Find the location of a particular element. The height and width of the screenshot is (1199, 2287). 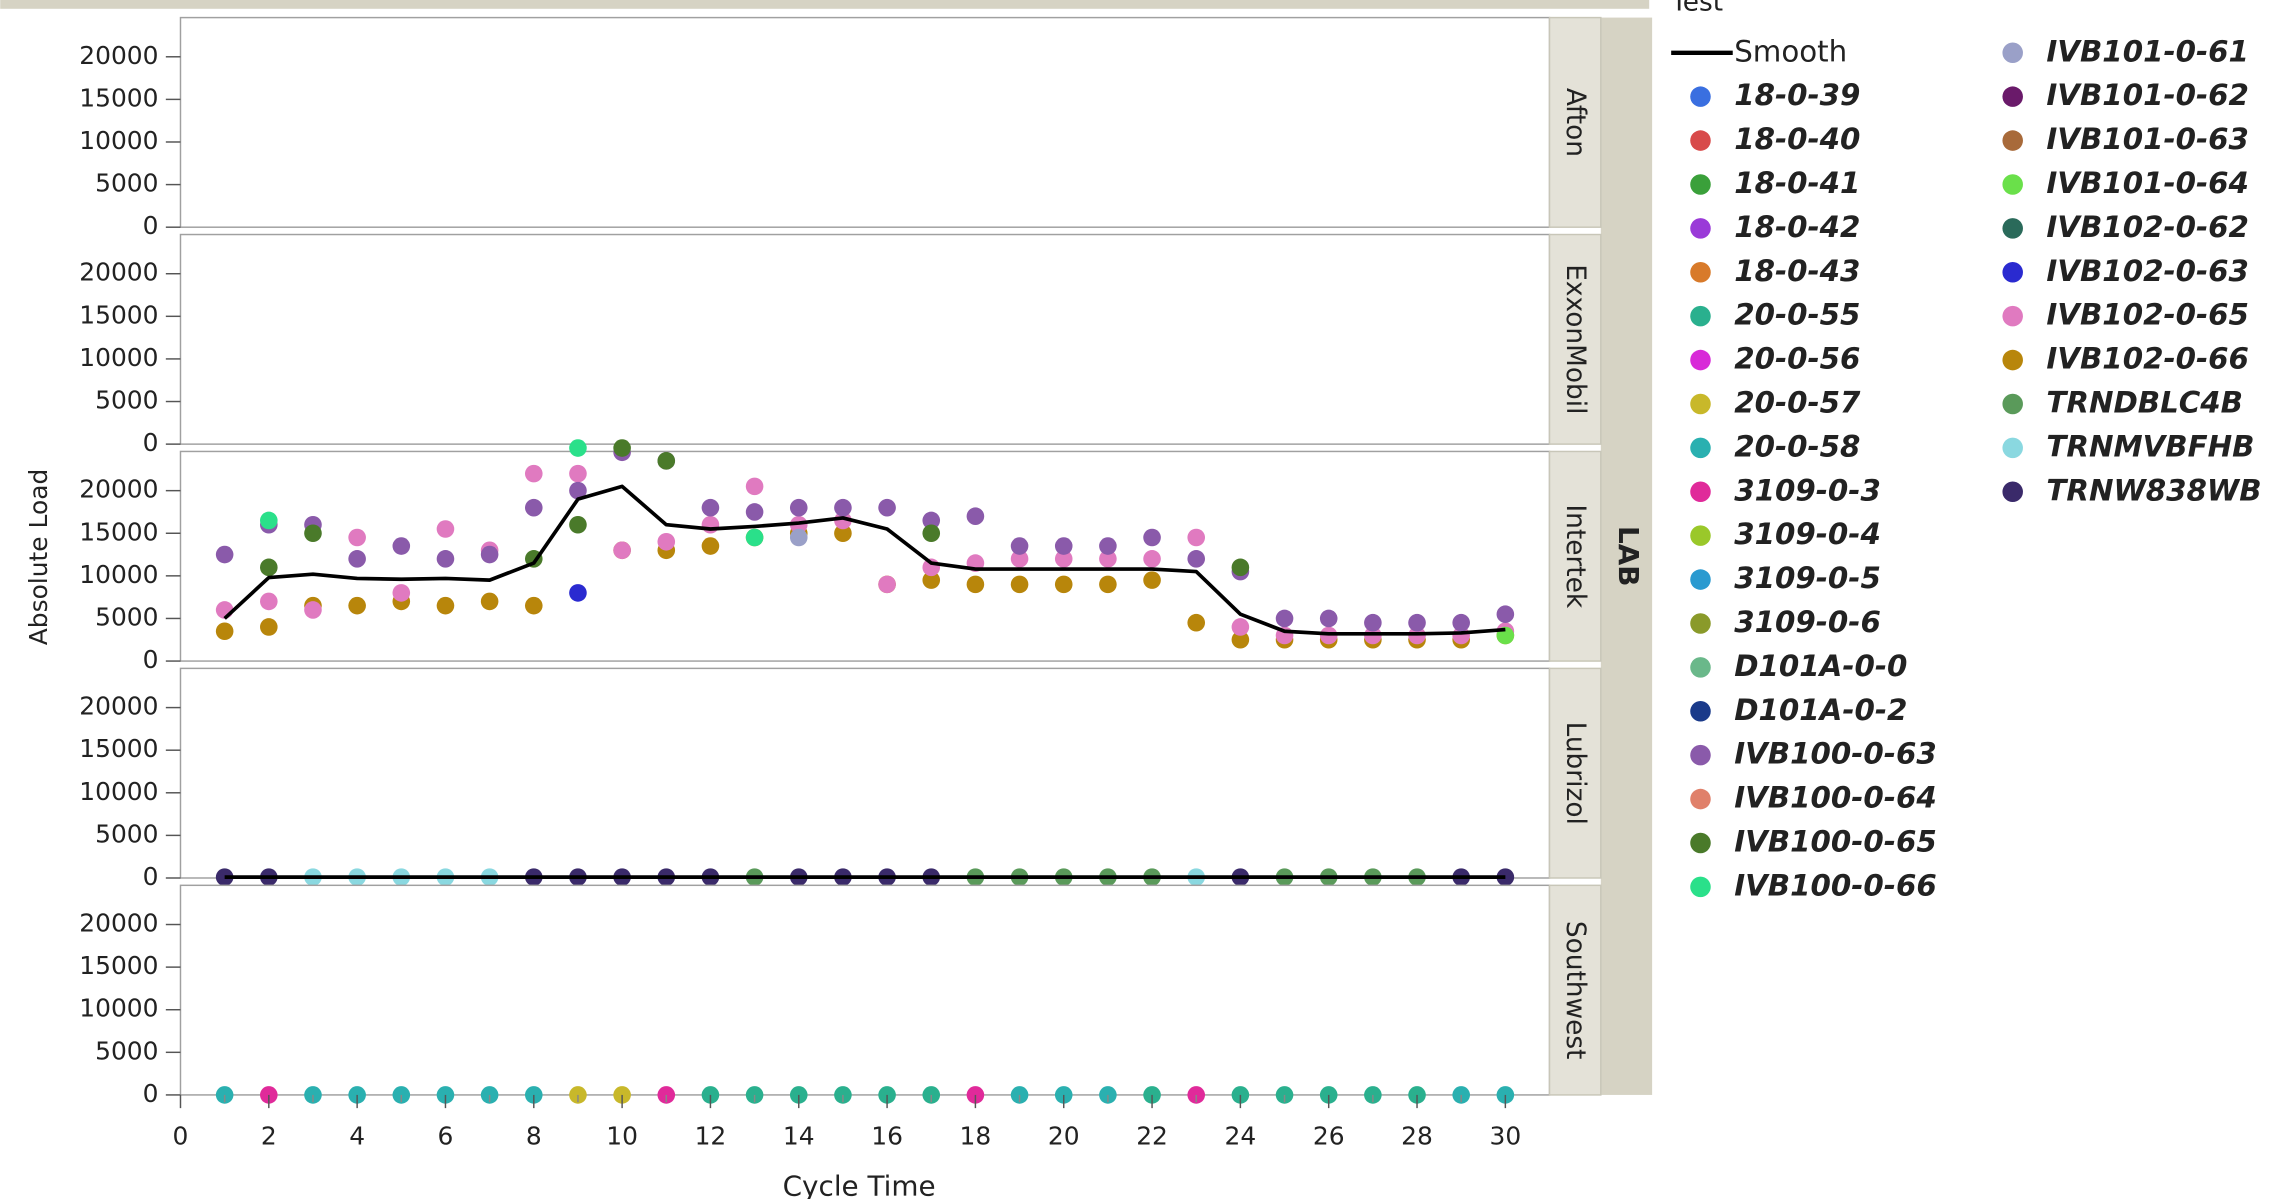

x-tick-label: 28 is located at coordinates (1417, 1135).